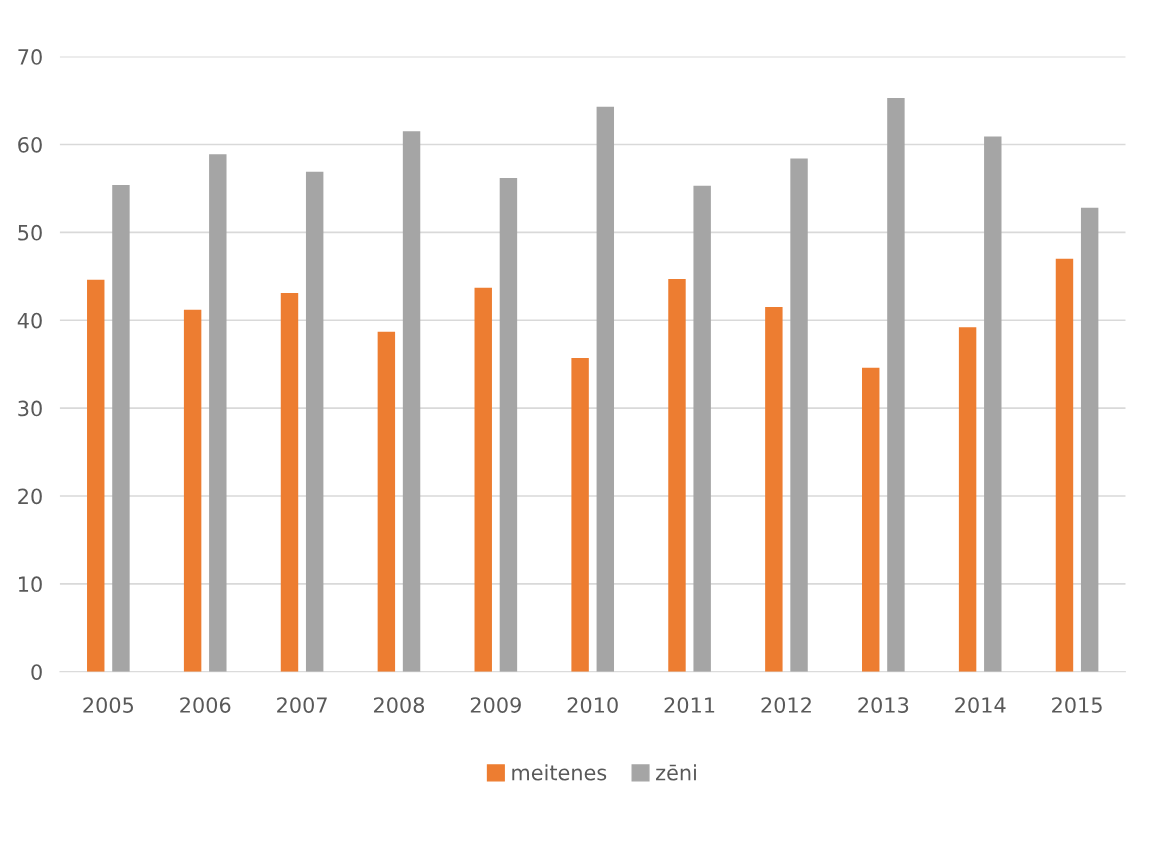  What do you see at coordinates (30, 496) in the screenshot?
I see `y-tick-label: 20` at bounding box center [30, 496].